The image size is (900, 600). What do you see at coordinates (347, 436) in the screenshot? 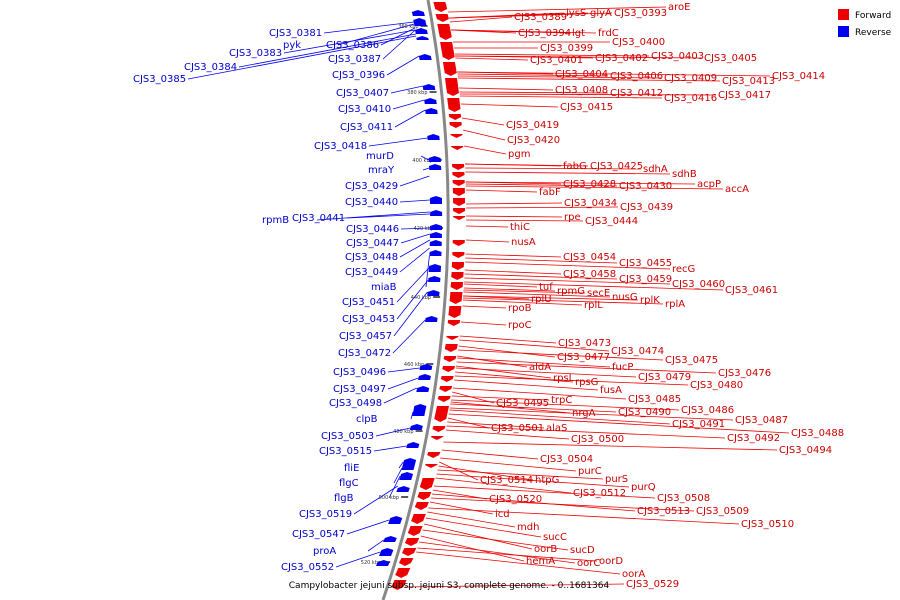
I see `reverse-gene-label: CJS3_0503` at bounding box center [347, 436].